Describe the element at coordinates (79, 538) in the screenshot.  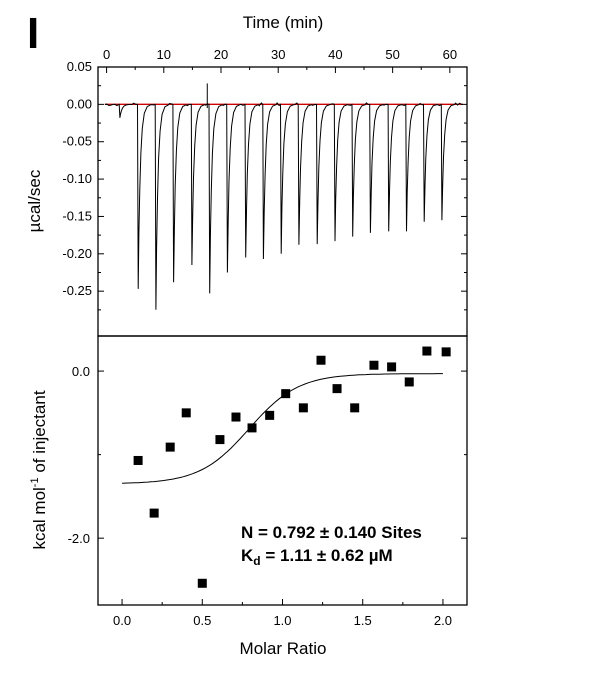
I see `enthalpy-tick-label: -2.0` at that location.